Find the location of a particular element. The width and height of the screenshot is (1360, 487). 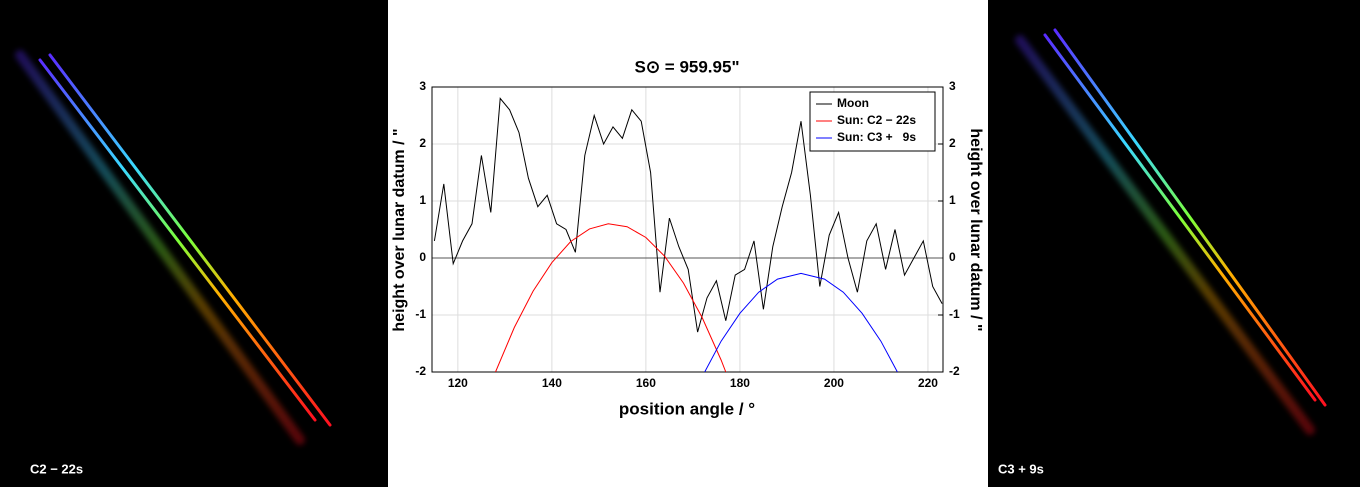

y2-tick-label: 0 is located at coordinates (952, 257).